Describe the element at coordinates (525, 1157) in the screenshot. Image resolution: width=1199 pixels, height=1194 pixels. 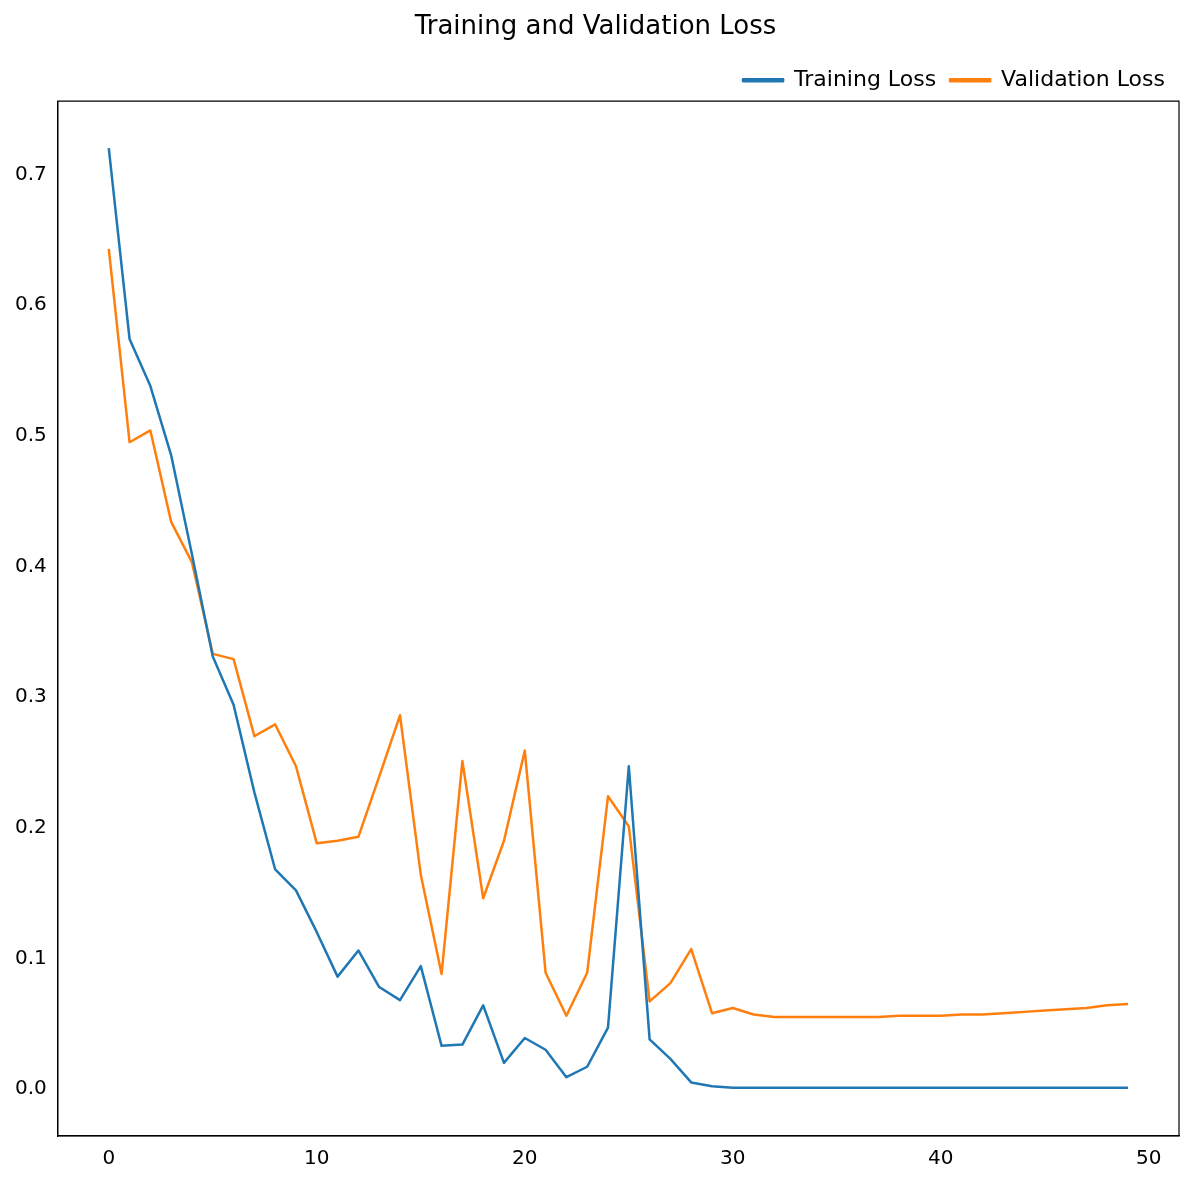
I see `x-tick-label: 20` at that location.